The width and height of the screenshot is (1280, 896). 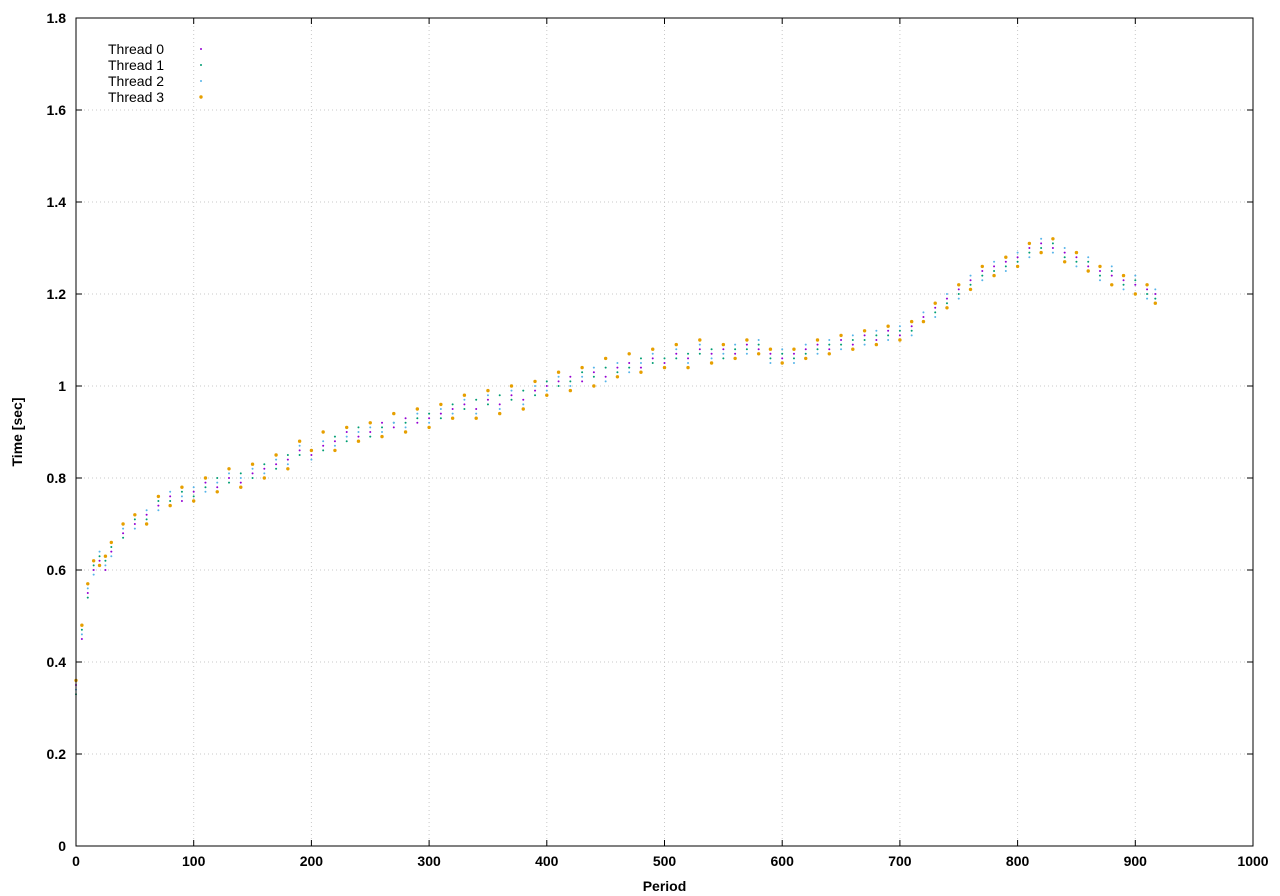 I want to click on x-axis-label: Period, so click(x=665, y=886).